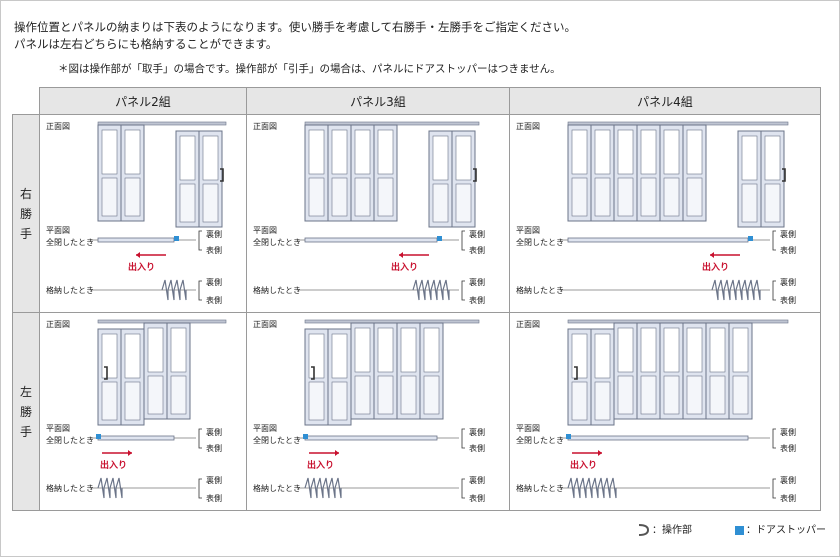 The width and height of the screenshot is (840, 557). Describe the element at coordinates (162, 123) in the screenshot. I see `upper-rail` at that location.